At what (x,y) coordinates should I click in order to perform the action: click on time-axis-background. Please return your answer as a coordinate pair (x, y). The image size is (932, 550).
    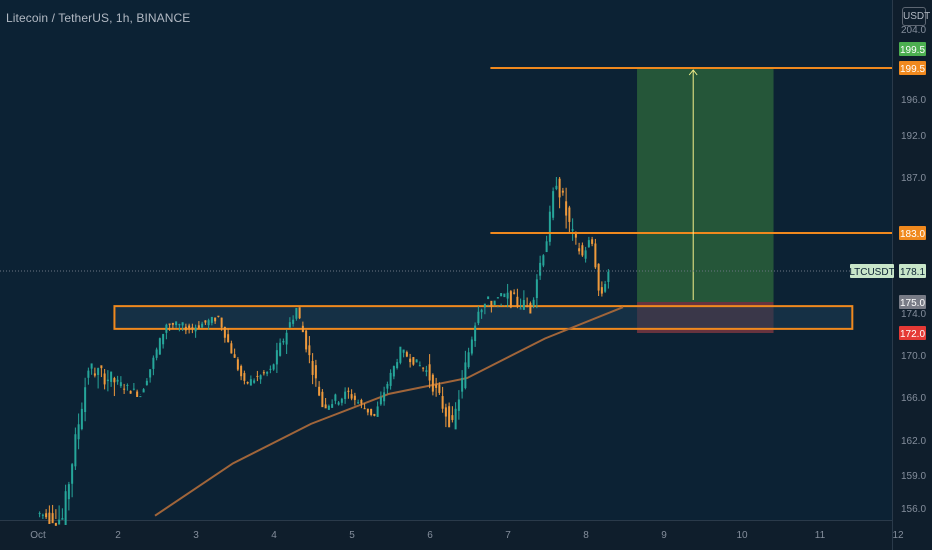
    Looking at the image, I should click on (446, 535).